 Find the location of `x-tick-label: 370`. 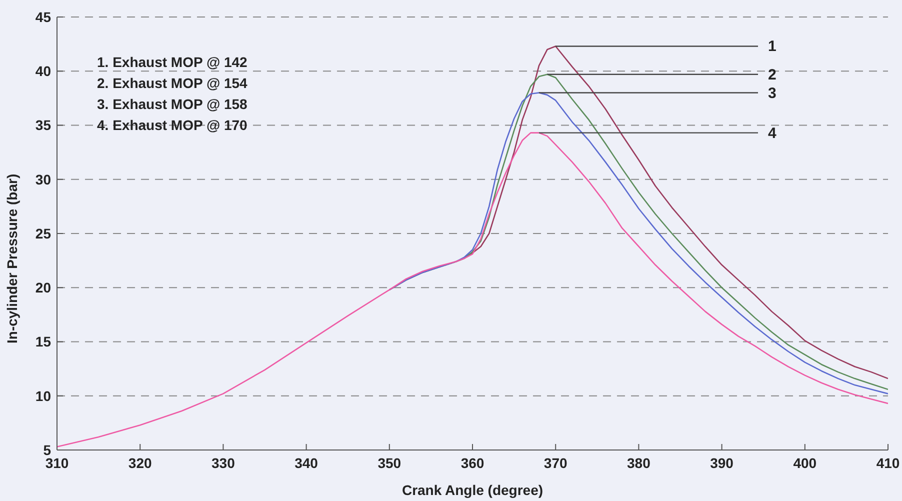

x-tick-label: 370 is located at coordinates (556, 462).